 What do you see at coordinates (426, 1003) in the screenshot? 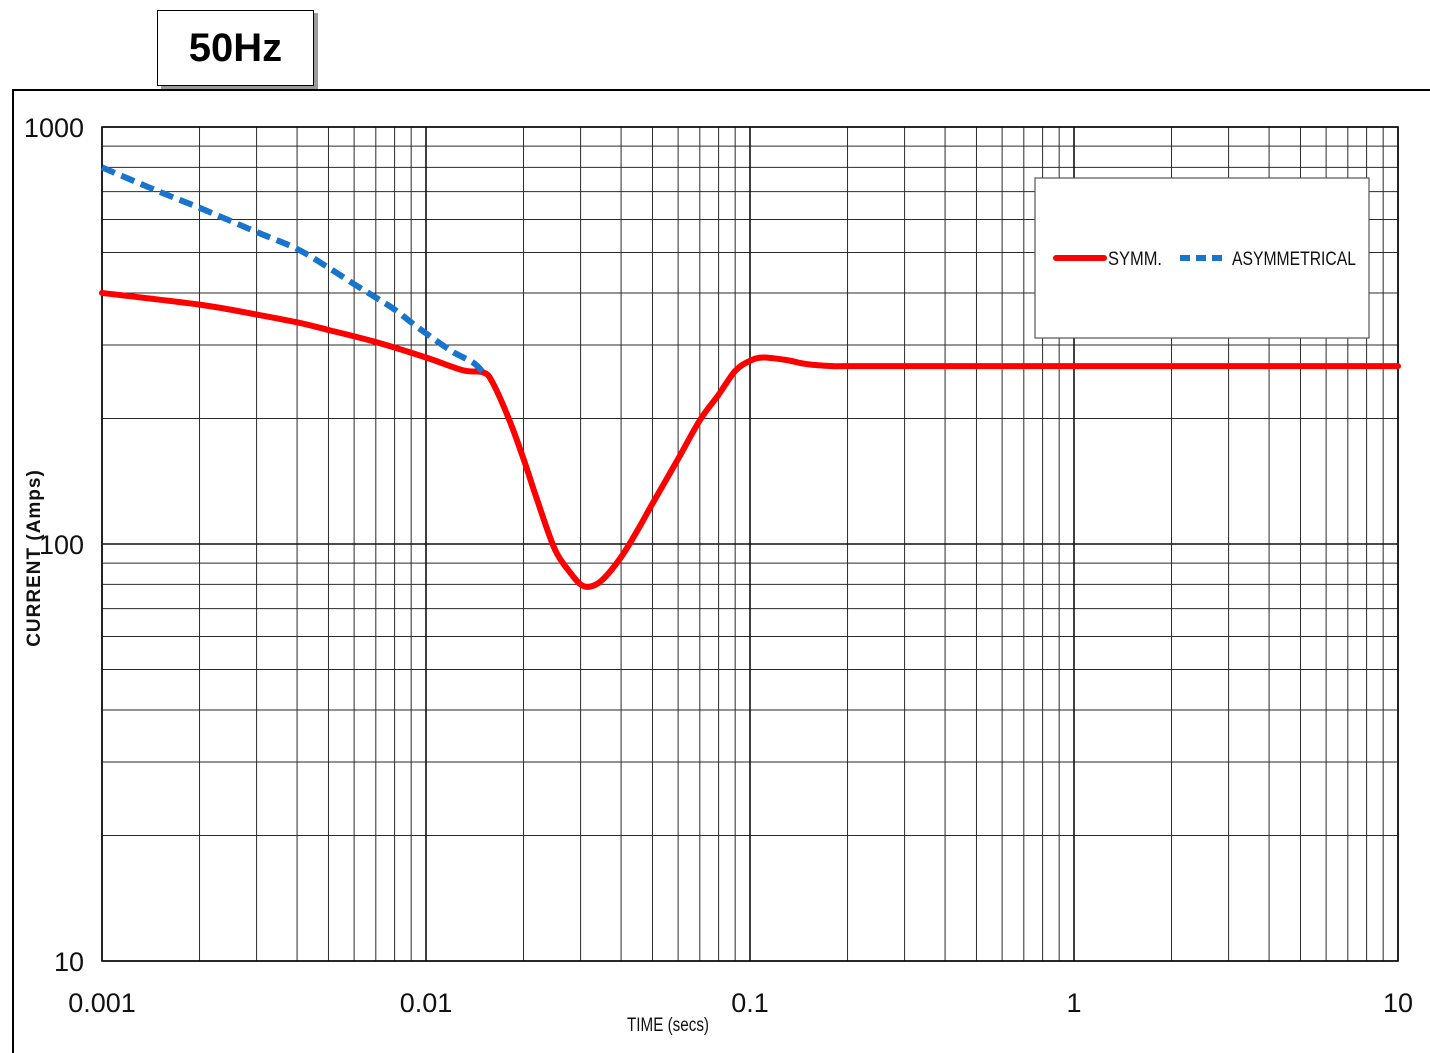
I see `x-tick-label: 0.01` at bounding box center [426, 1003].